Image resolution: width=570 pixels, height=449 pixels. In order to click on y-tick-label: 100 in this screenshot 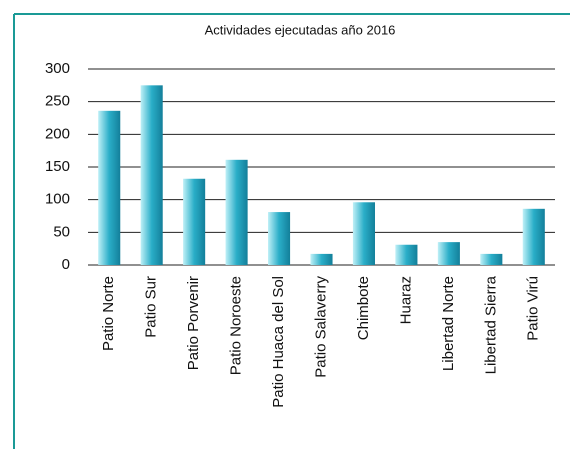, I will do `click(57, 199)`.